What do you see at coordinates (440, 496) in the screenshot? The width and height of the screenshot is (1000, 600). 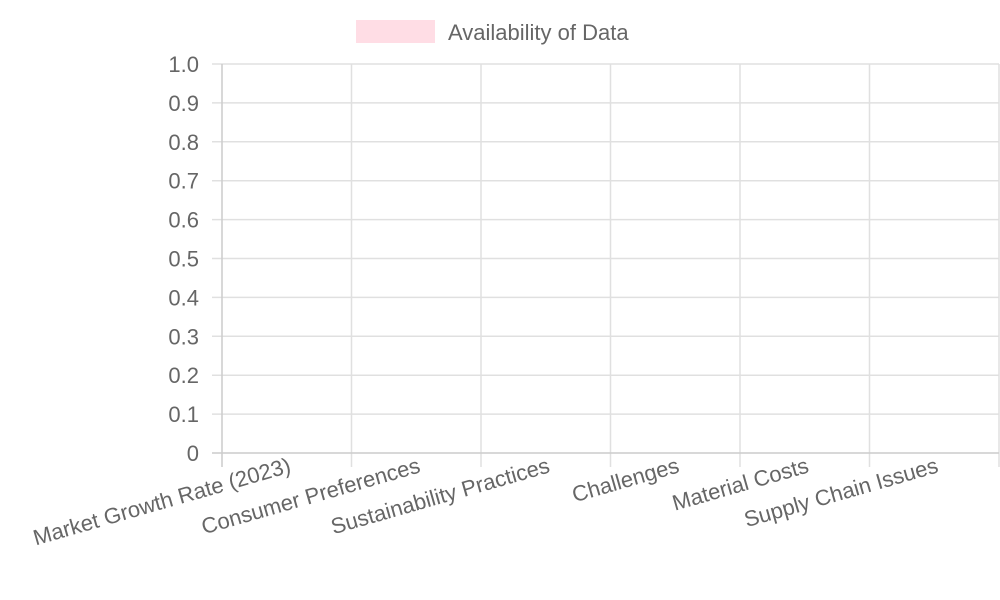 I see `x-tick-label: Sustainability Practices` at bounding box center [440, 496].